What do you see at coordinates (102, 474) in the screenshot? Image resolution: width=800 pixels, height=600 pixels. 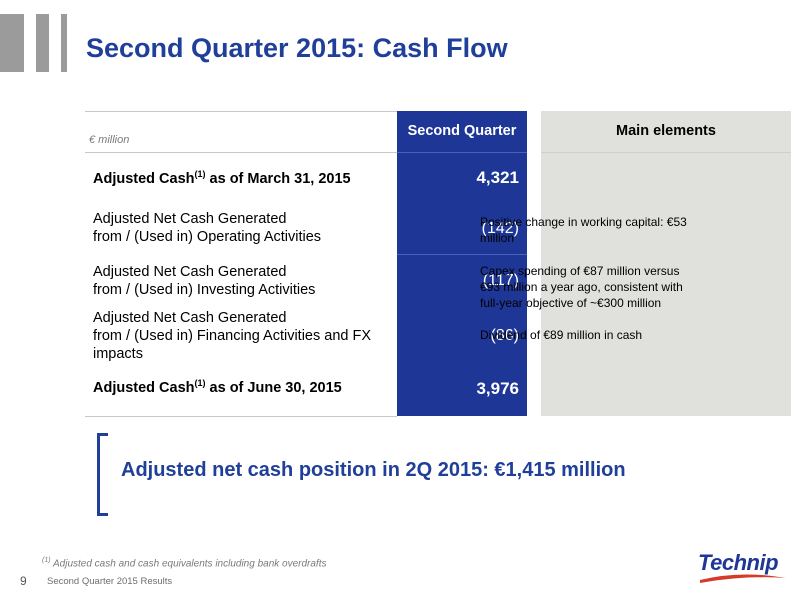 I see `highlight-bracket-decoration` at bounding box center [102, 474].